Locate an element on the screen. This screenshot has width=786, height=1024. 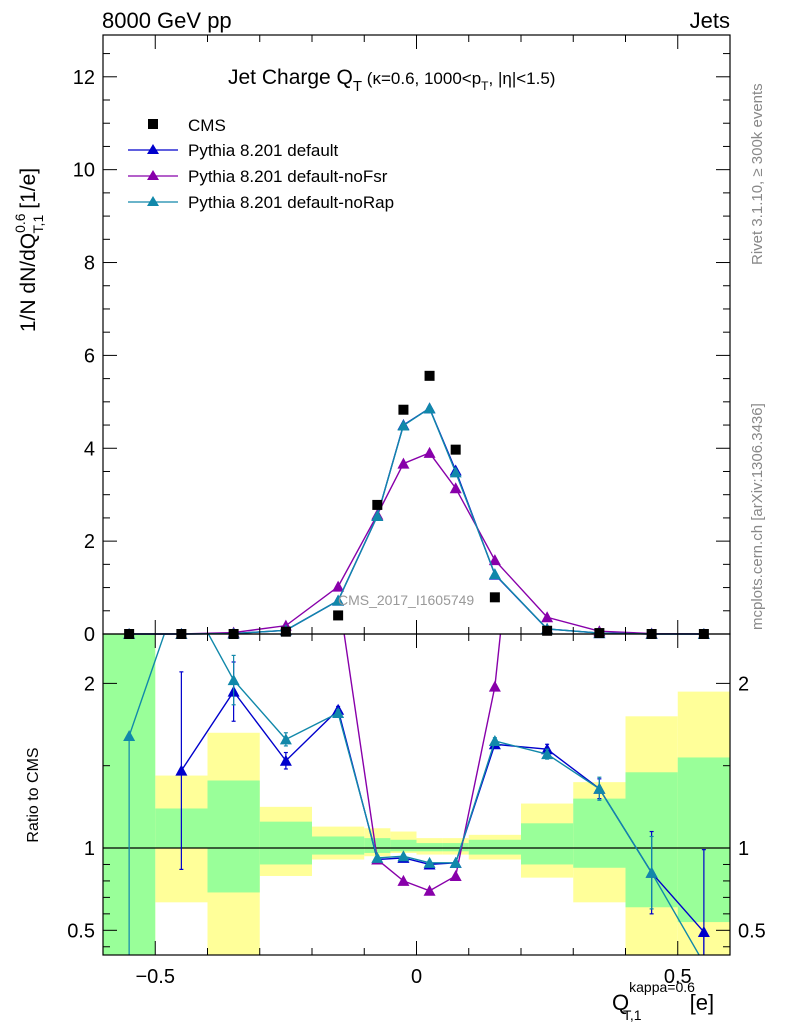
xlabel-sup: kappa=0.6 is located at coordinates (662, 987).